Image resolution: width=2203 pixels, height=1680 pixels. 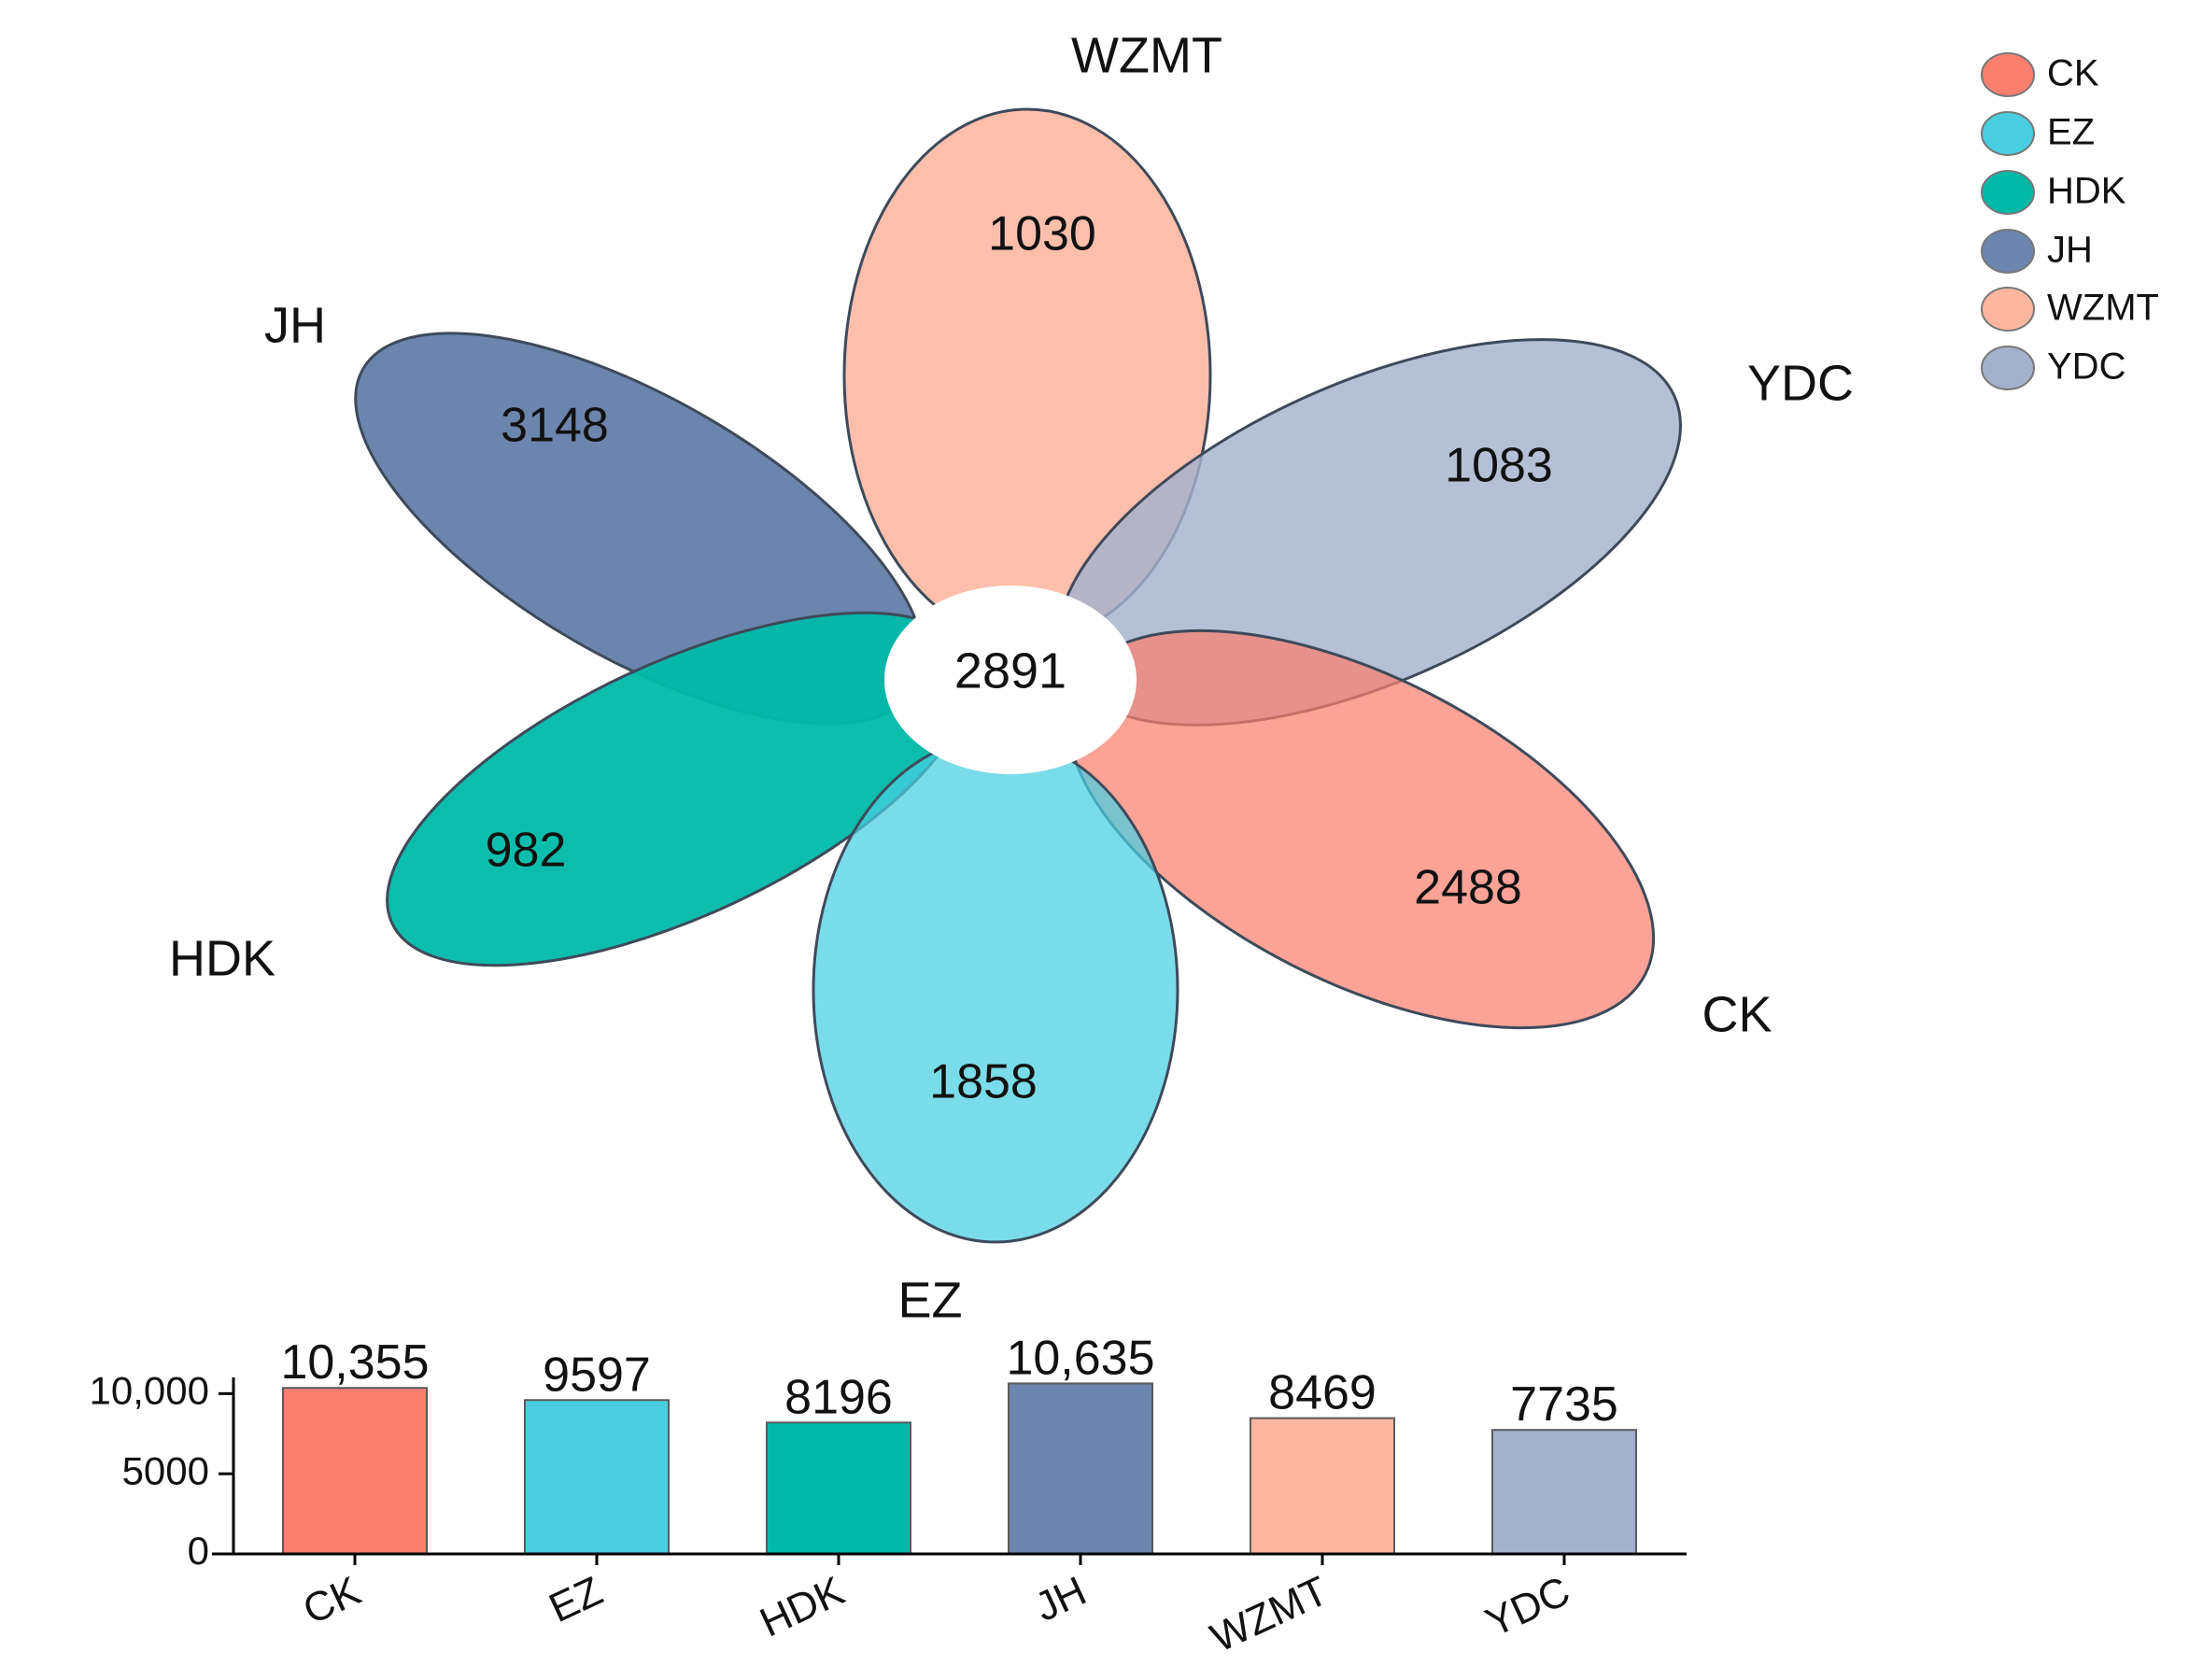 What do you see at coordinates (1323, 1393) in the screenshot?
I see `bar-value-wzmt: 8469` at bounding box center [1323, 1393].